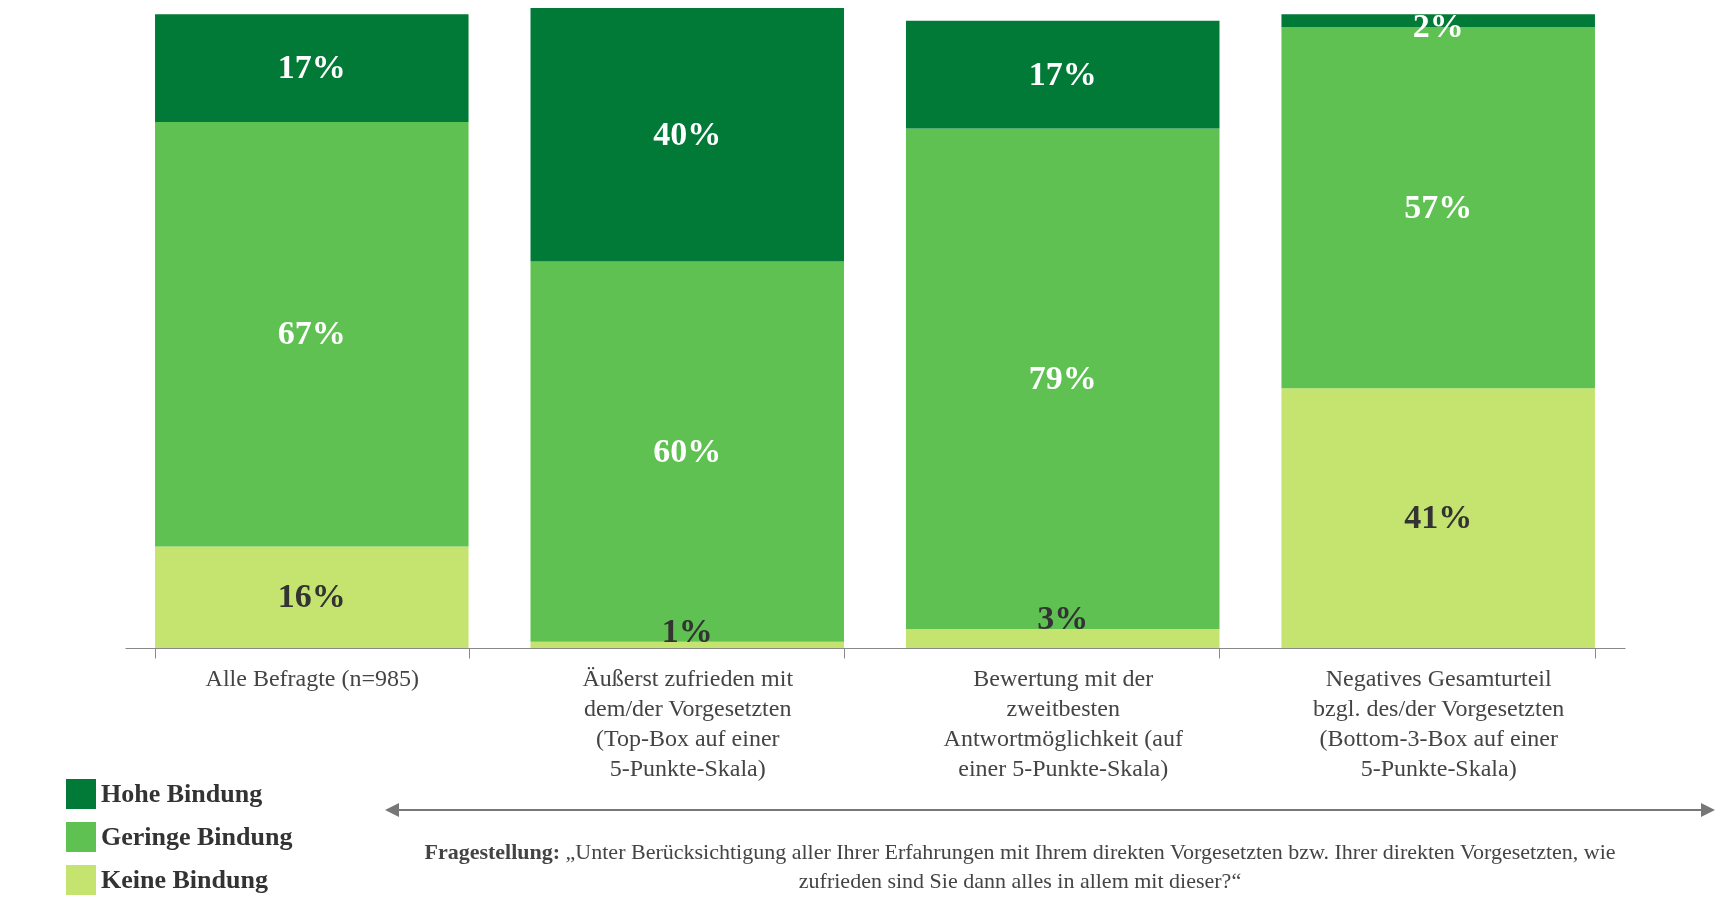 Image resolution: width=1736 pixels, height=916 pixels. Describe the element at coordinates (312, 677) in the screenshot. I see `x-tick-label: Alle Befragte (n=985)` at that location.